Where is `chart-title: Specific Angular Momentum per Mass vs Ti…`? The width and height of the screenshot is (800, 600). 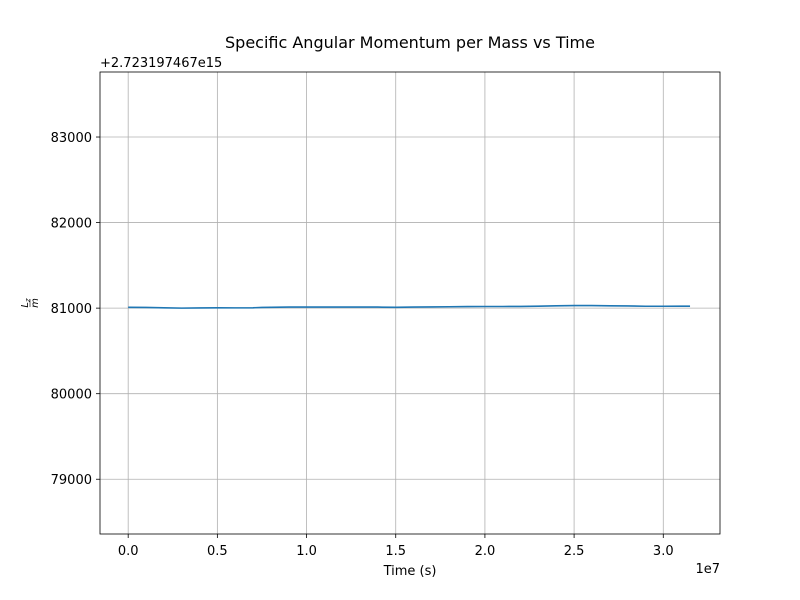 chart-title: Specific Angular Momentum per Mass vs Ti… is located at coordinates (410, 42).